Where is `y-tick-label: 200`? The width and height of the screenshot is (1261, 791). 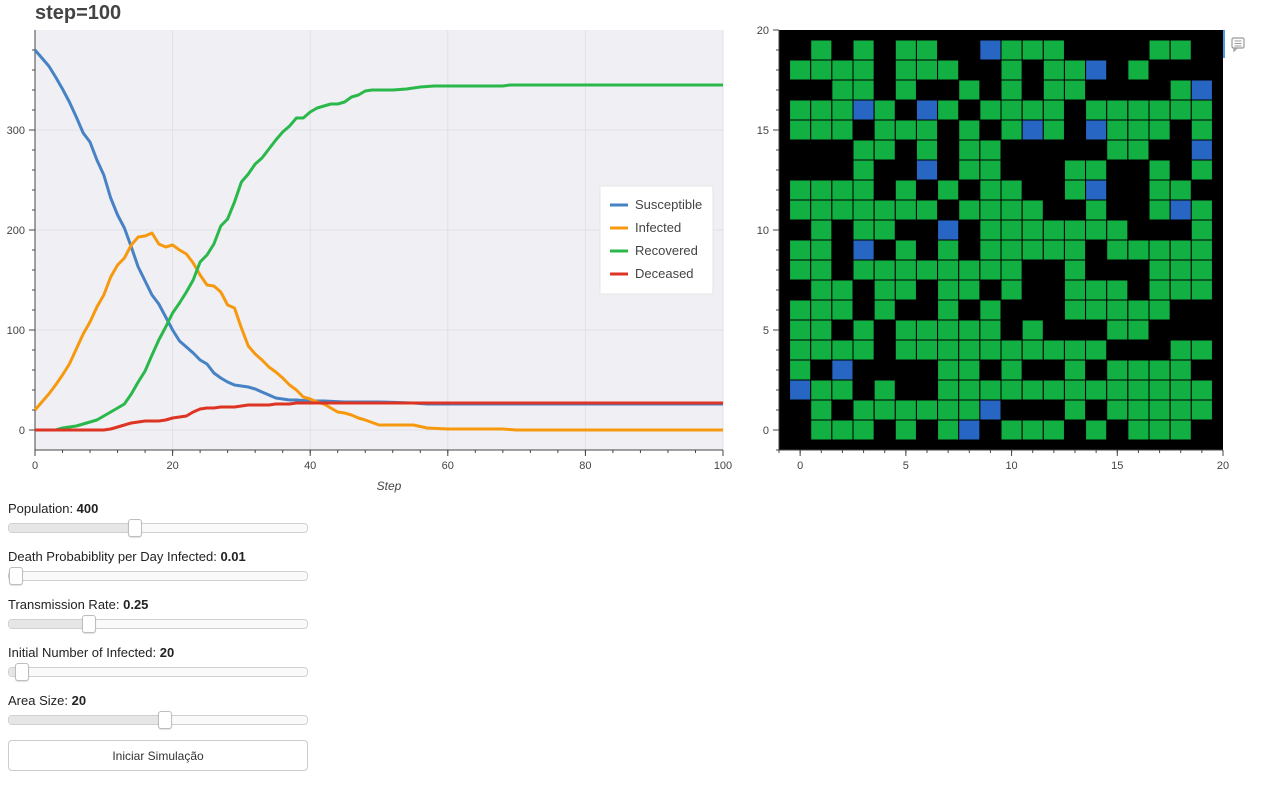 y-tick-label: 200 is located at coordinates (16, 231).